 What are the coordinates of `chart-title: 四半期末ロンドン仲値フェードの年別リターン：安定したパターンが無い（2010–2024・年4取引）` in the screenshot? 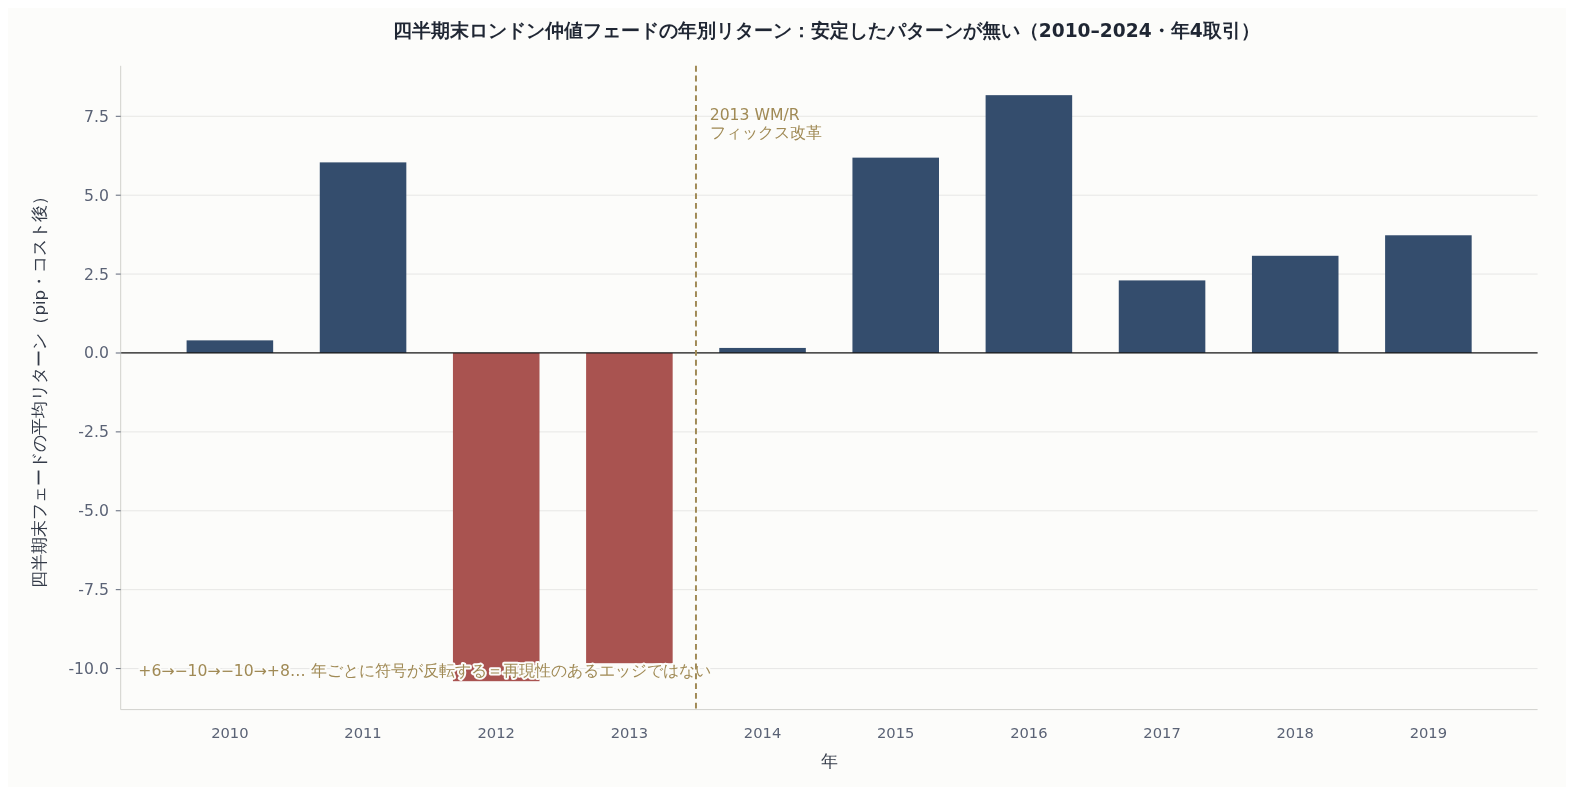 It's located at (826, 31).